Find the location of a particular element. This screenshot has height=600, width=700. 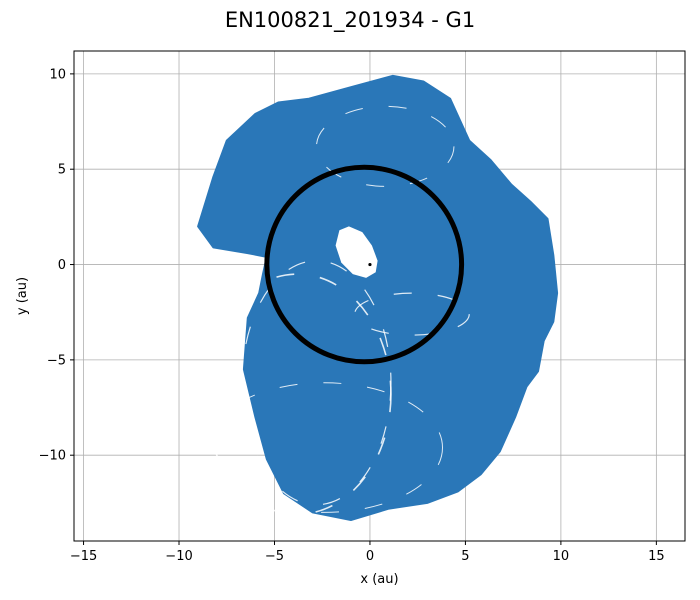

y-tick-label: −5 is located at coordinates (56, 360).